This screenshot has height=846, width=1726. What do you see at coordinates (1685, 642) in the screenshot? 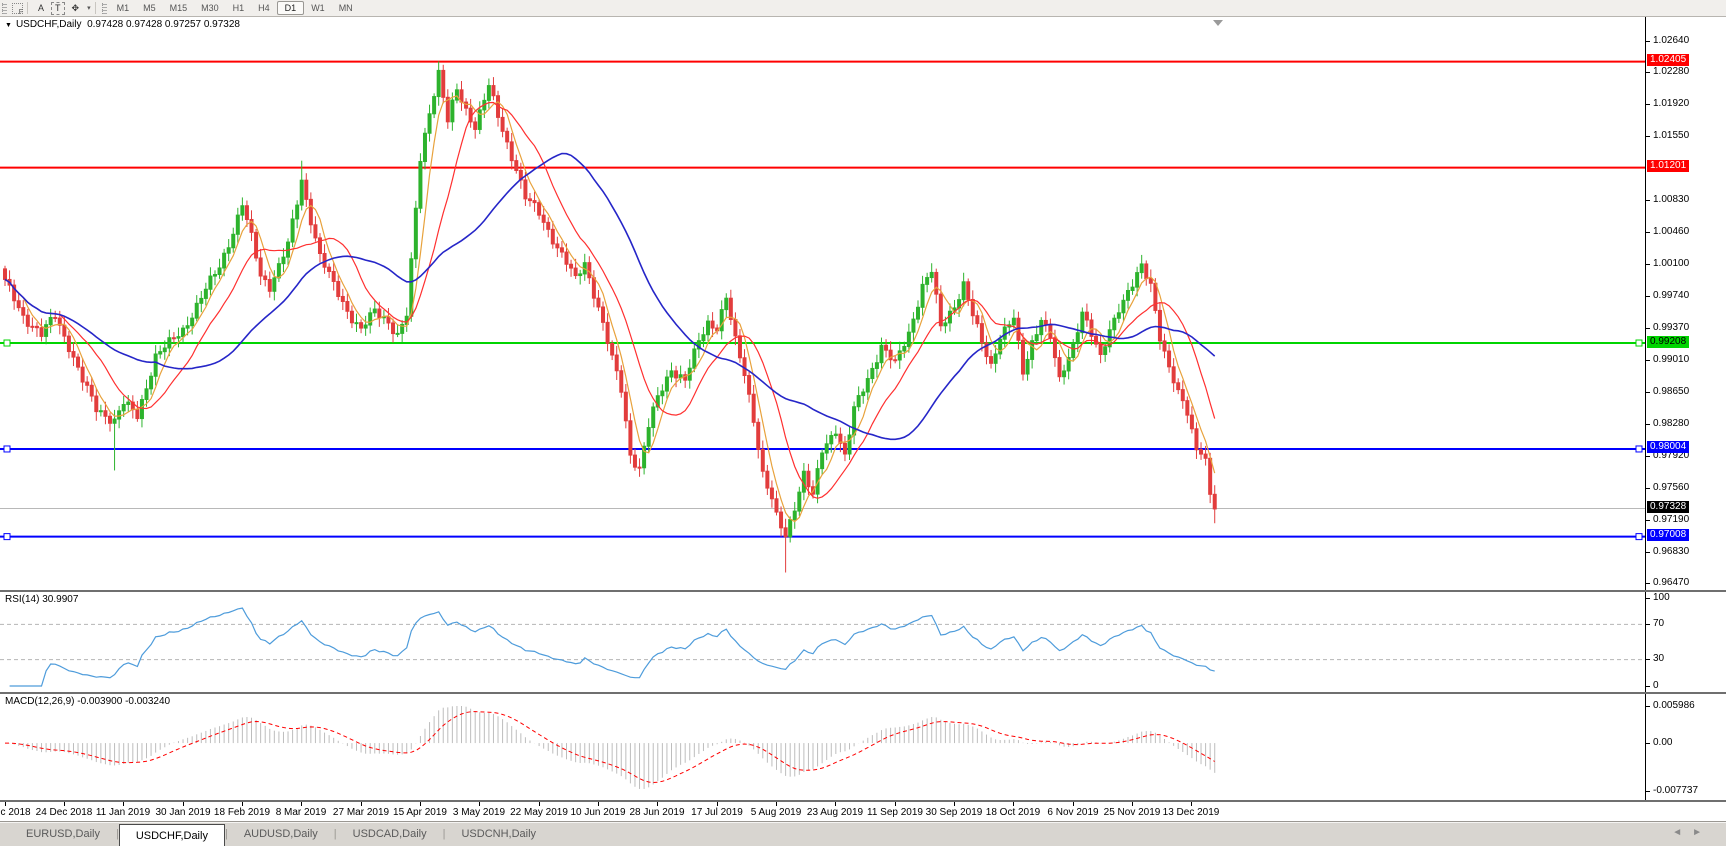
I see `rsi-axis: 100 70 30 0` at bounding box center [1685, 642].